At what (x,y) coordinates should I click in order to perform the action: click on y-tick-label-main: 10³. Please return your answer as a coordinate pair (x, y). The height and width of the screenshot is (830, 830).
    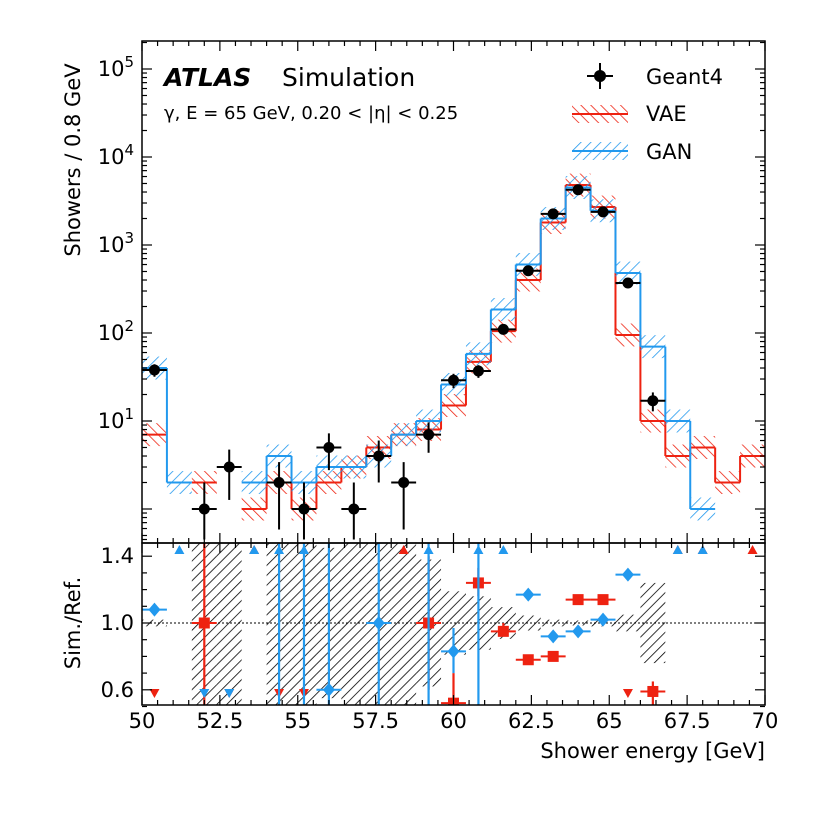
    Looking at the image, I should click on (116, 243).